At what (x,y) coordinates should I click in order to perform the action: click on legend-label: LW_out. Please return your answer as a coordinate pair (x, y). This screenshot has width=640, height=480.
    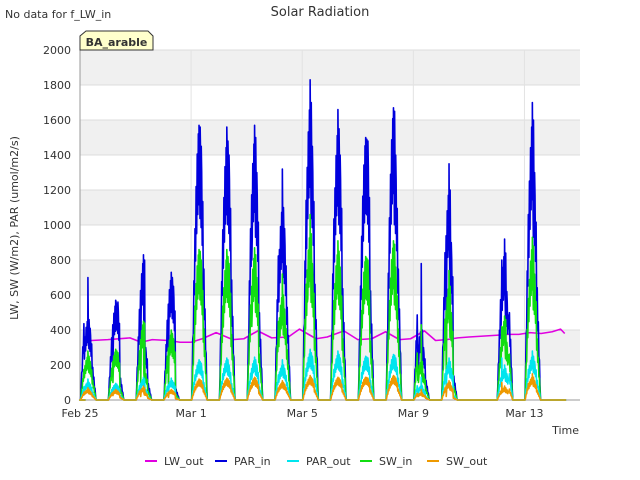
    Looking at the image, I should click on (184, 461).